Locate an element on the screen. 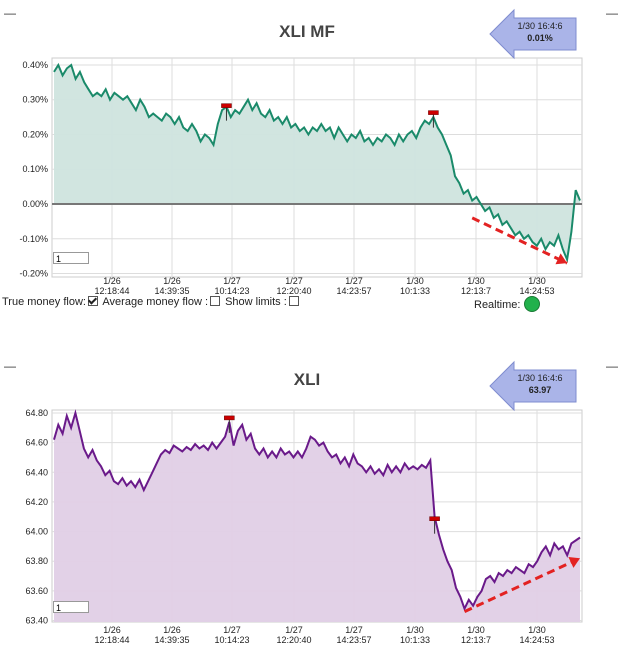 Image resolution: width=635 pixels, height=664 pixels. average-money-flow-label: Average money flow : is located at coordinates (155, 302).